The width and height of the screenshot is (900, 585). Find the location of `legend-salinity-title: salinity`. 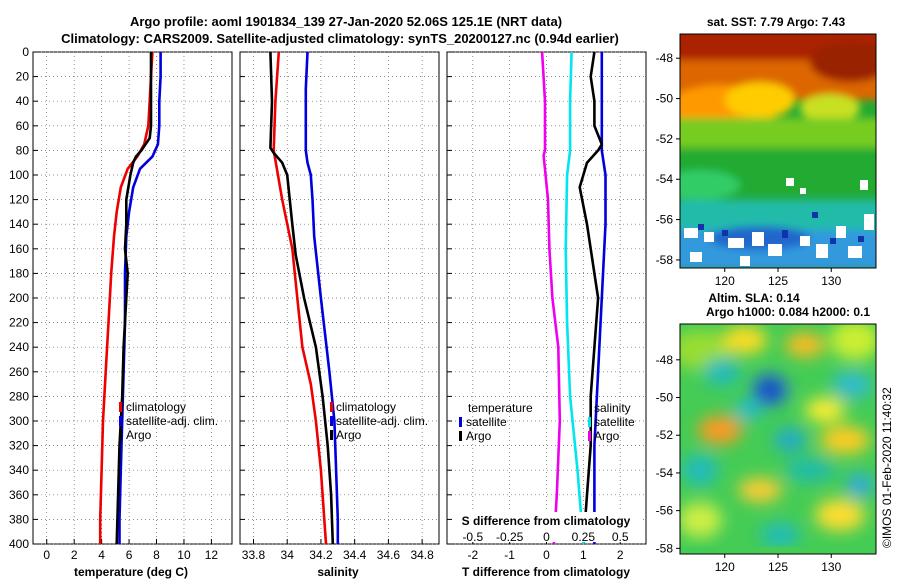

legend-salinity-title: salinity is located at coordinates (612, 408).